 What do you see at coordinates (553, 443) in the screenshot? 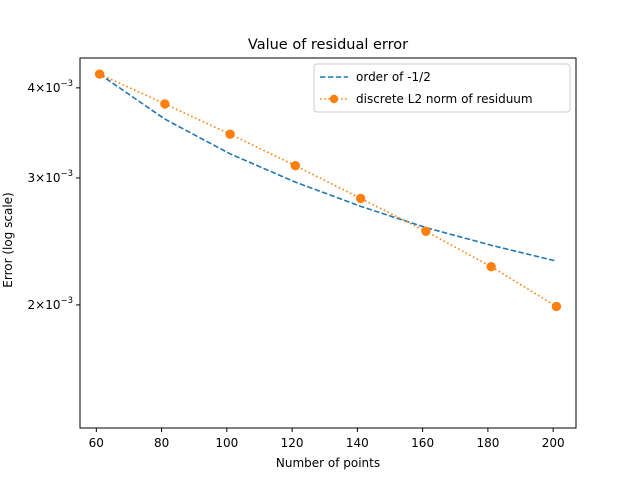
I see `x-tick-label: 200` at bounding box center [553, 443].